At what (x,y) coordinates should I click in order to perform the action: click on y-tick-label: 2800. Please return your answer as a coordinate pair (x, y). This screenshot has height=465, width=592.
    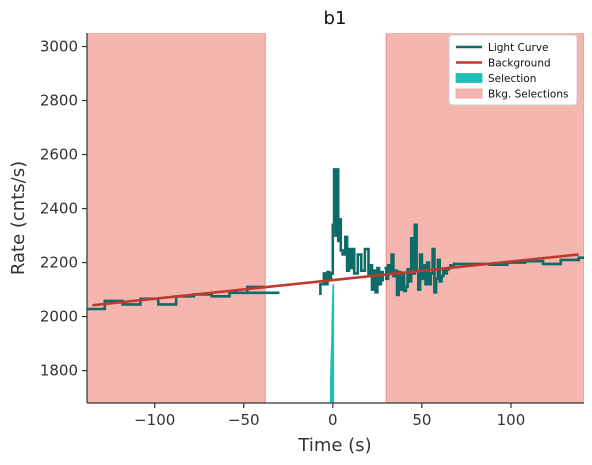
    Looking at the image, I should click on (59, 101).